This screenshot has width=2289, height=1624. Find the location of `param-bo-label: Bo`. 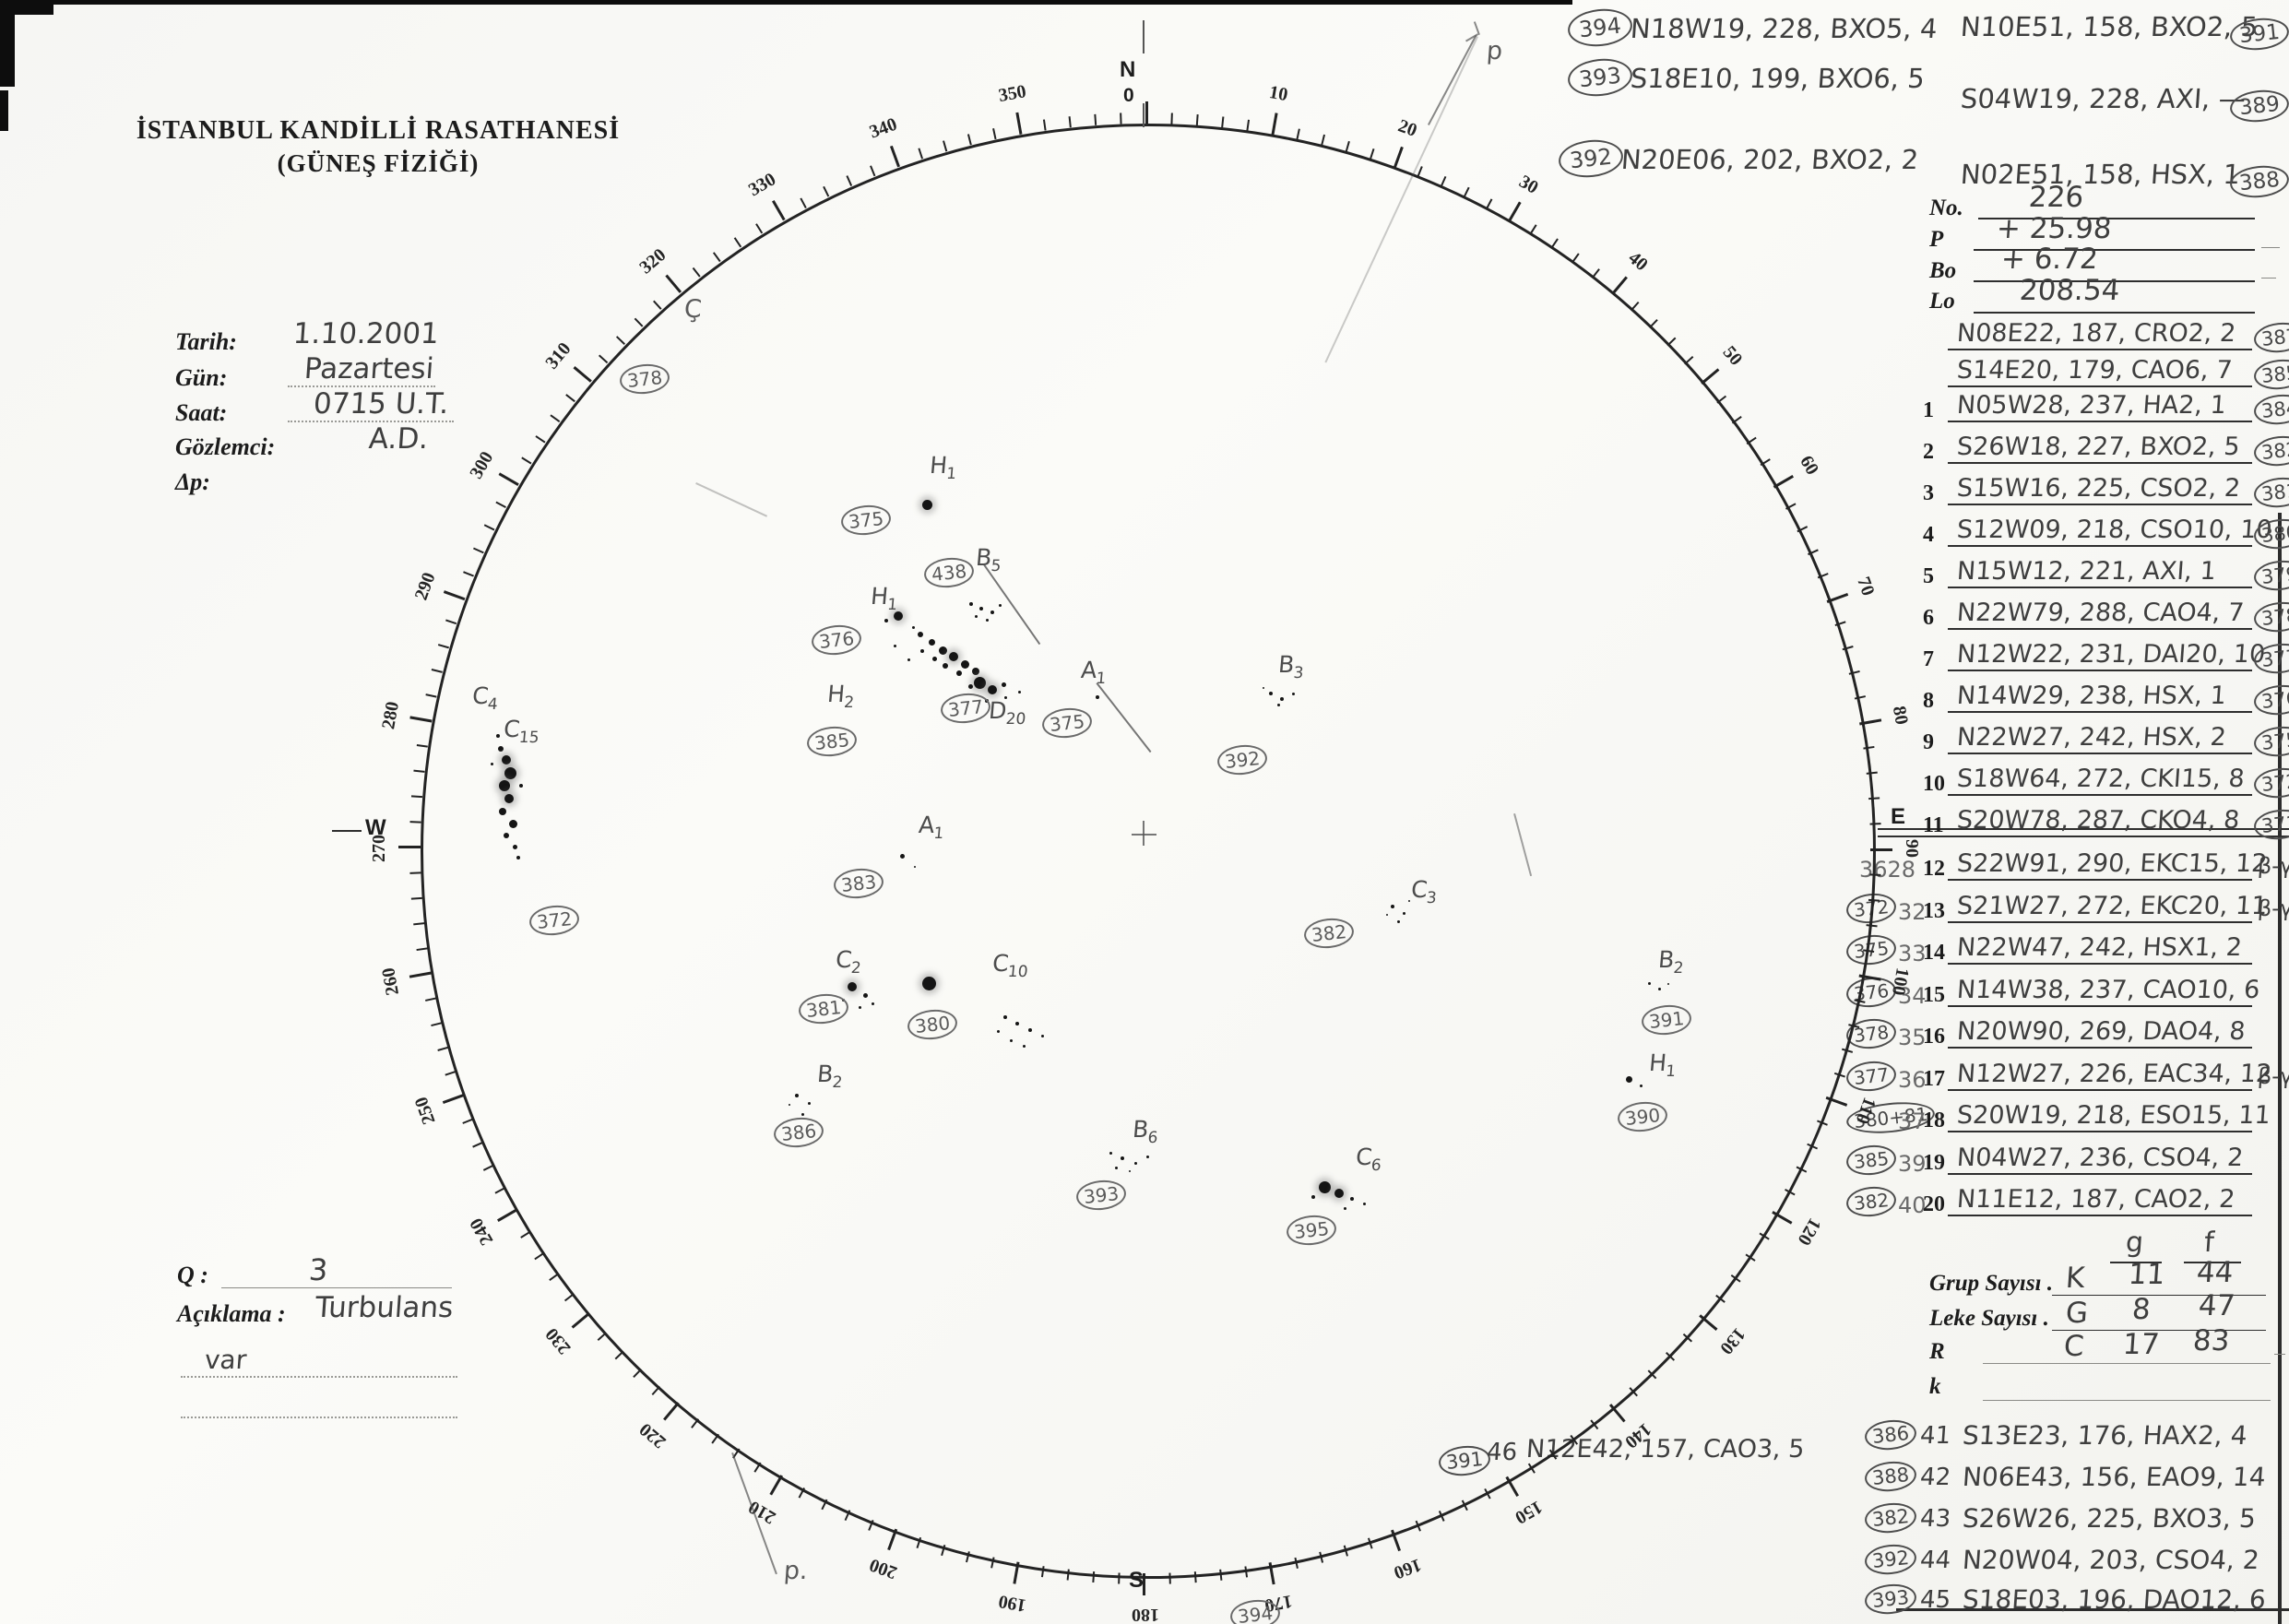

param-bo-label: Bo is located at coordinates (1943, 270).